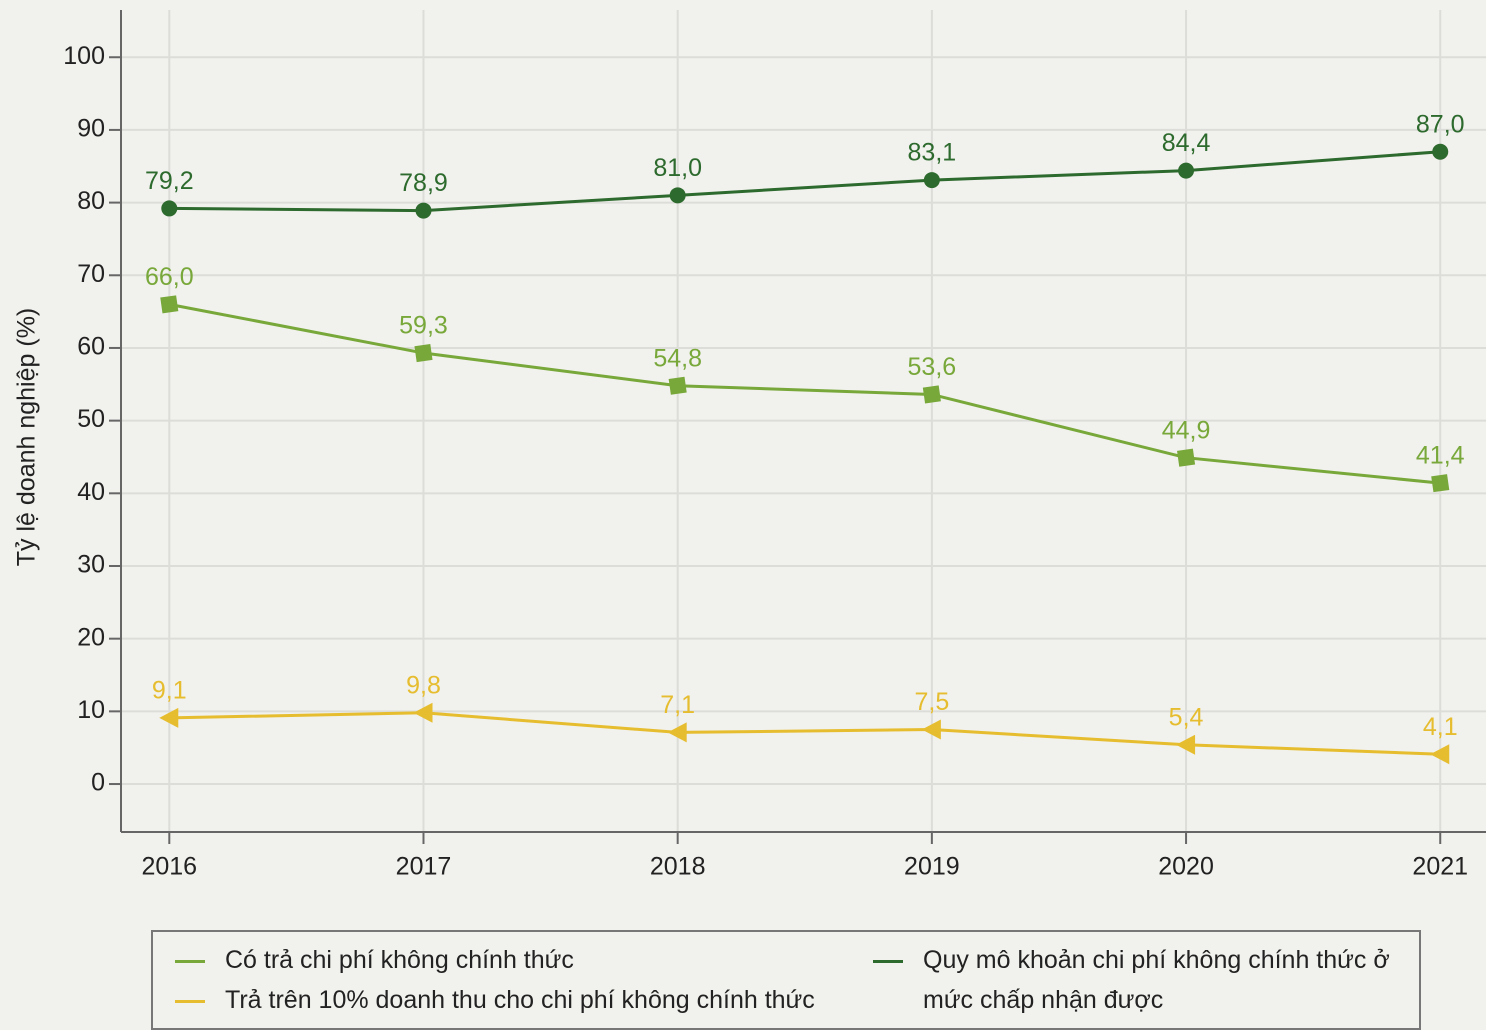  What do you see at coordinates (169, 867) in the screenshot?
I see `x-tick-label: 2016` at bounding box center [169, 867].